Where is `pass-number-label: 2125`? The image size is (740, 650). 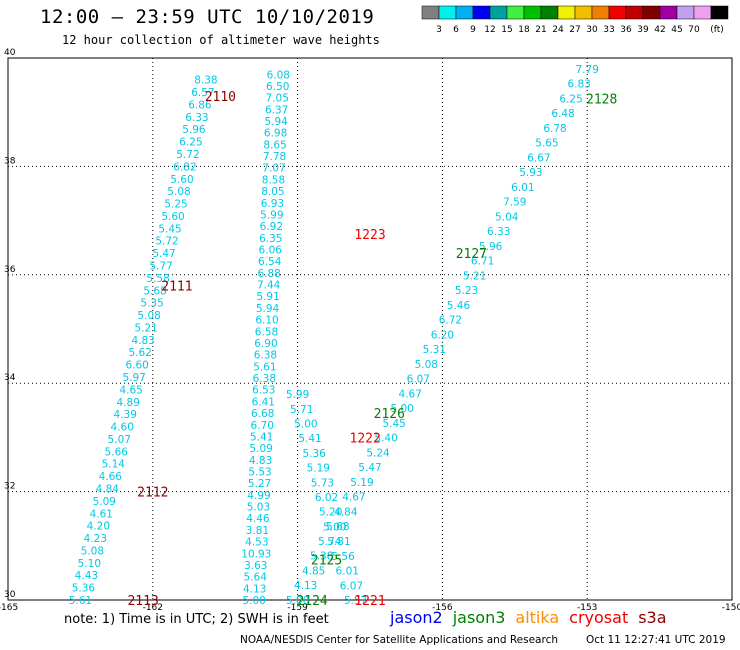
pass-number-label: 2125 is located at coordinates (326, 560).